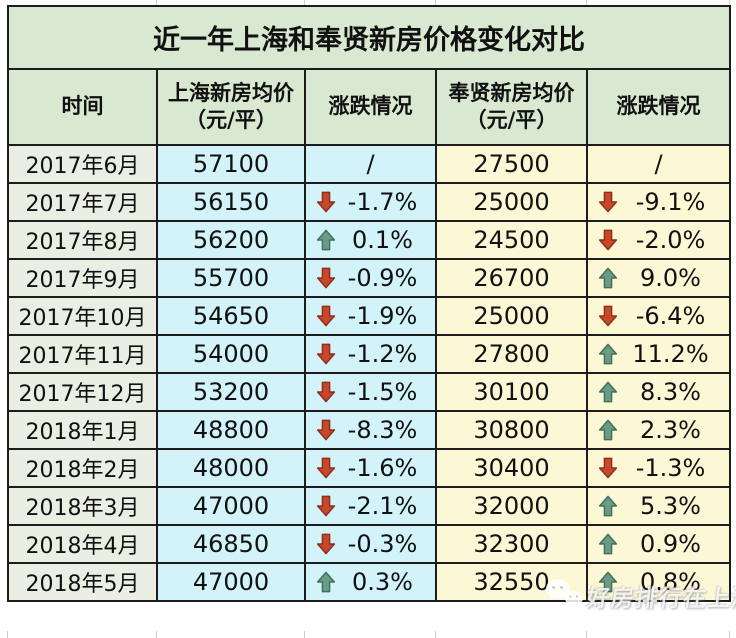 The height and width of the screenshot is (638, 736). I want to click on col-header-shanghai-change: 涨跌情况, so click(370, 107).